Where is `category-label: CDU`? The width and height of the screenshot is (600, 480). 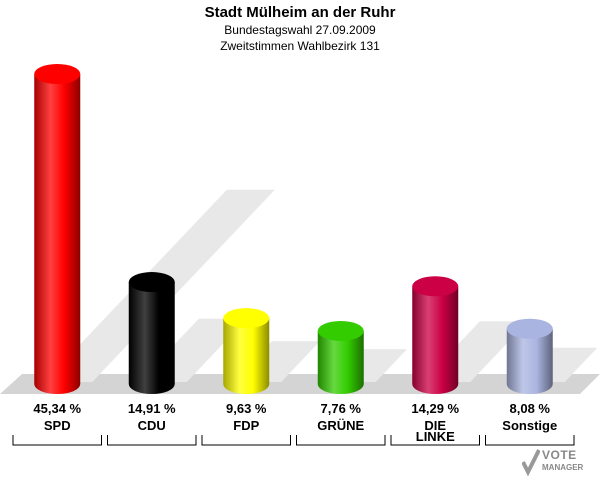 category-label: CDU is located at coordinates (152, 425).